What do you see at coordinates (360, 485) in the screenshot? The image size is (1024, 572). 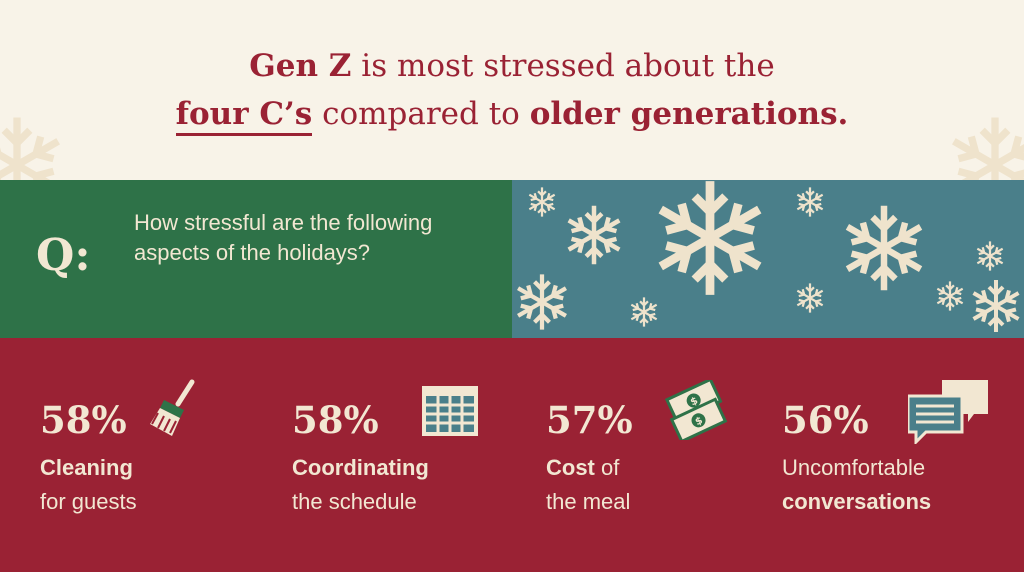 I see `stat-label: Coordinating the schedule` at bounding box center [360, 485].